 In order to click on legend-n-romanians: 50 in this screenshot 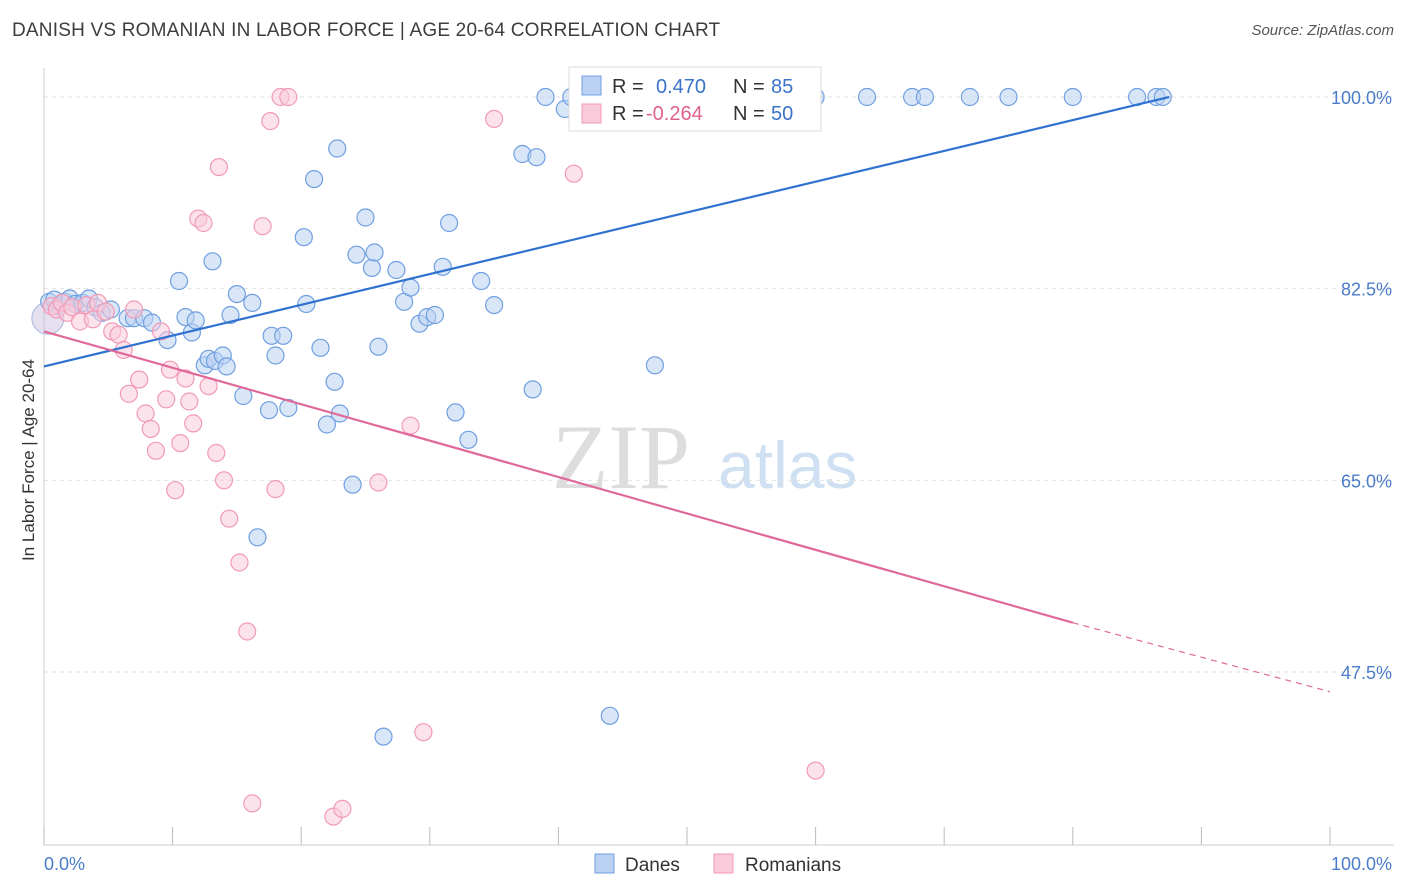, I will do `click(782, 114)`.